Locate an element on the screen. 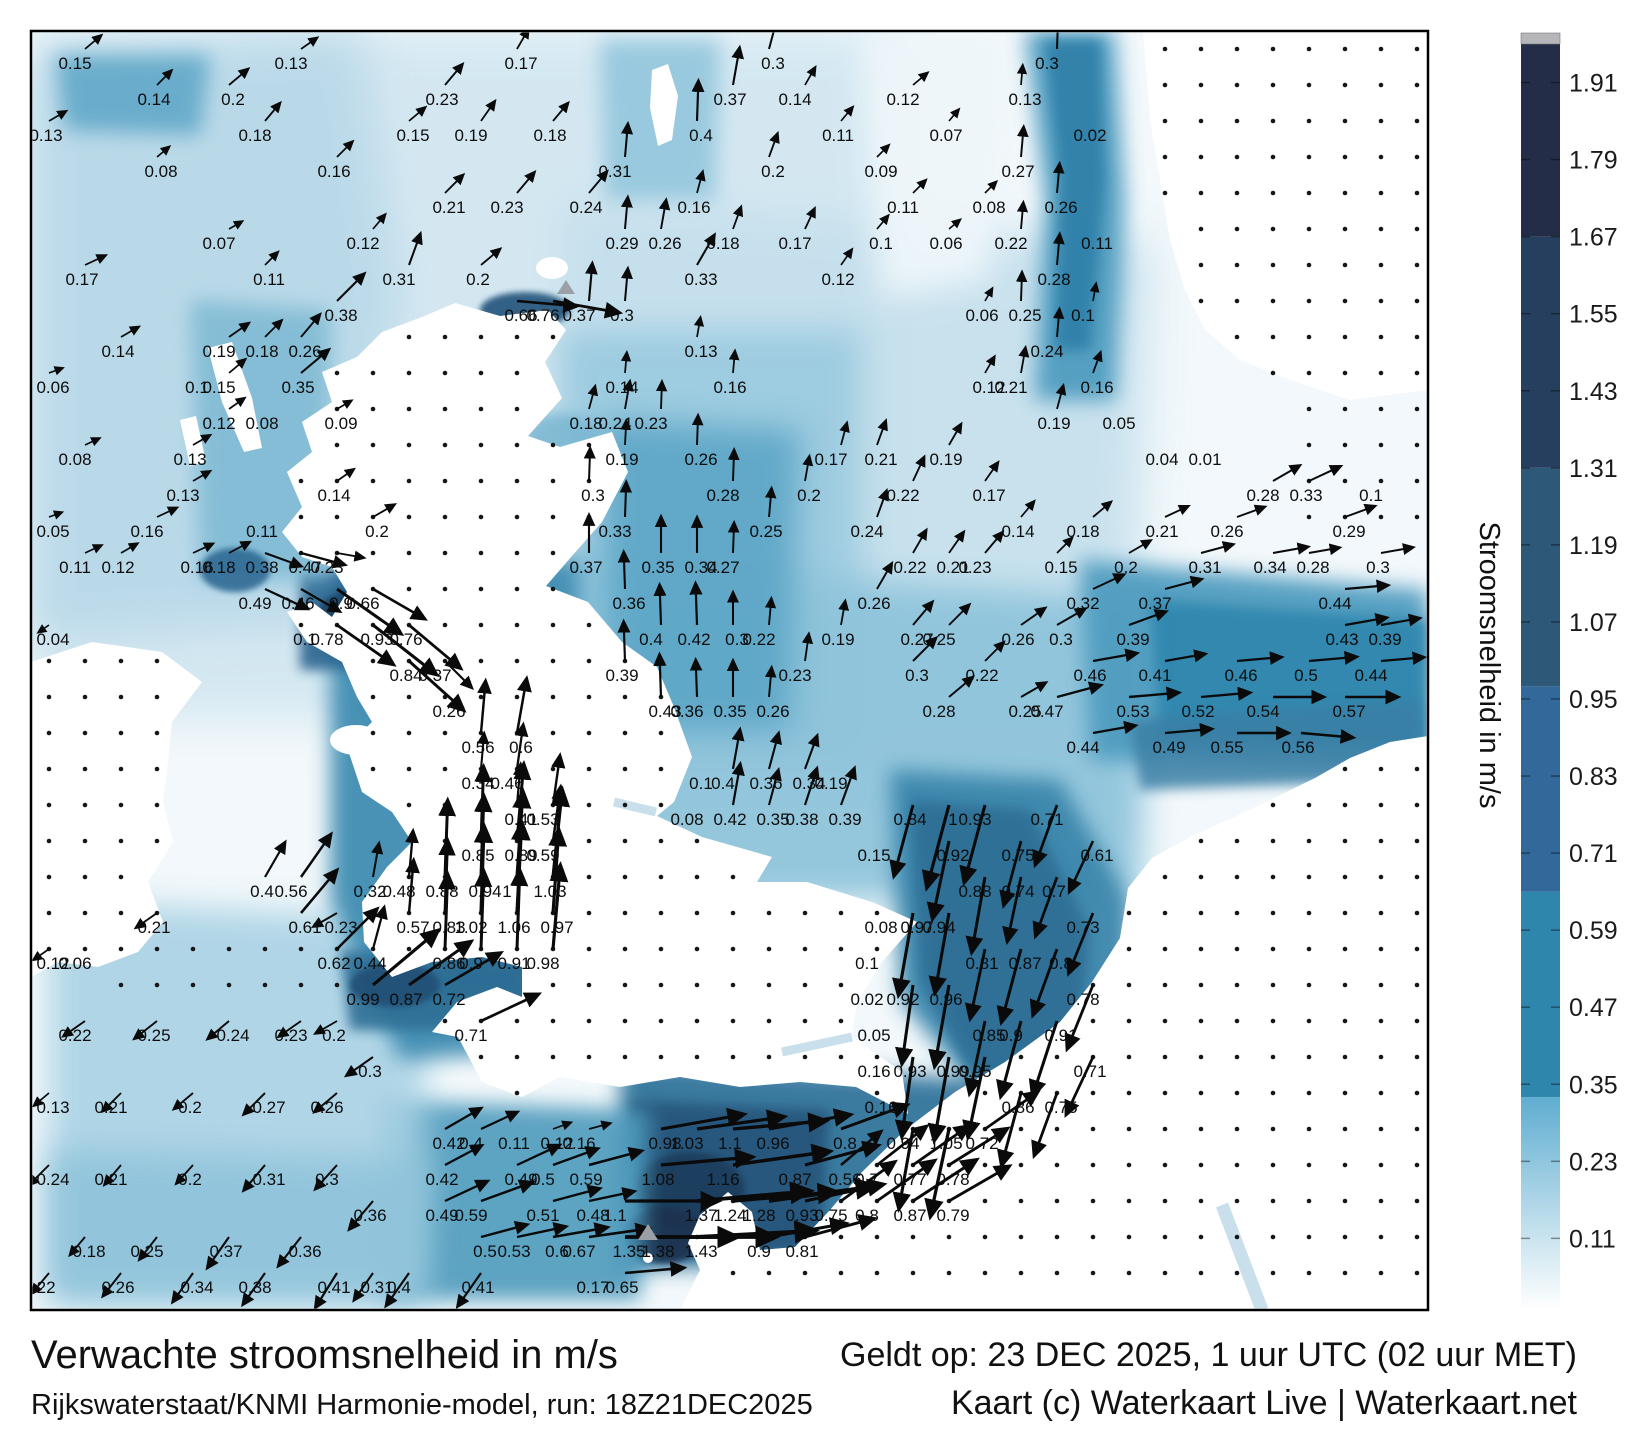 This screenshot has width=1650, height=1450. current-value-label: 0.11 is located at coordinates (1097, 243).